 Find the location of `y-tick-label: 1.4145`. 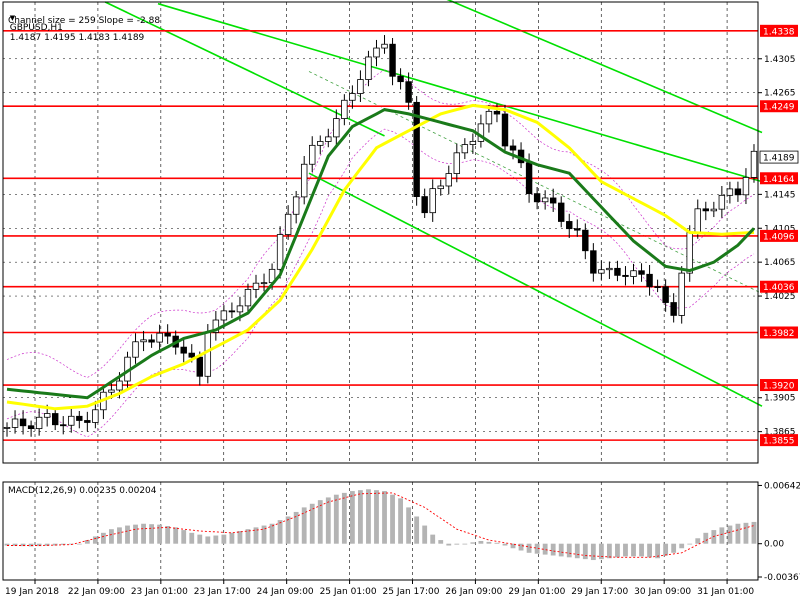

y-tick-label: 1.4145 is located at coordinates (780, 195).